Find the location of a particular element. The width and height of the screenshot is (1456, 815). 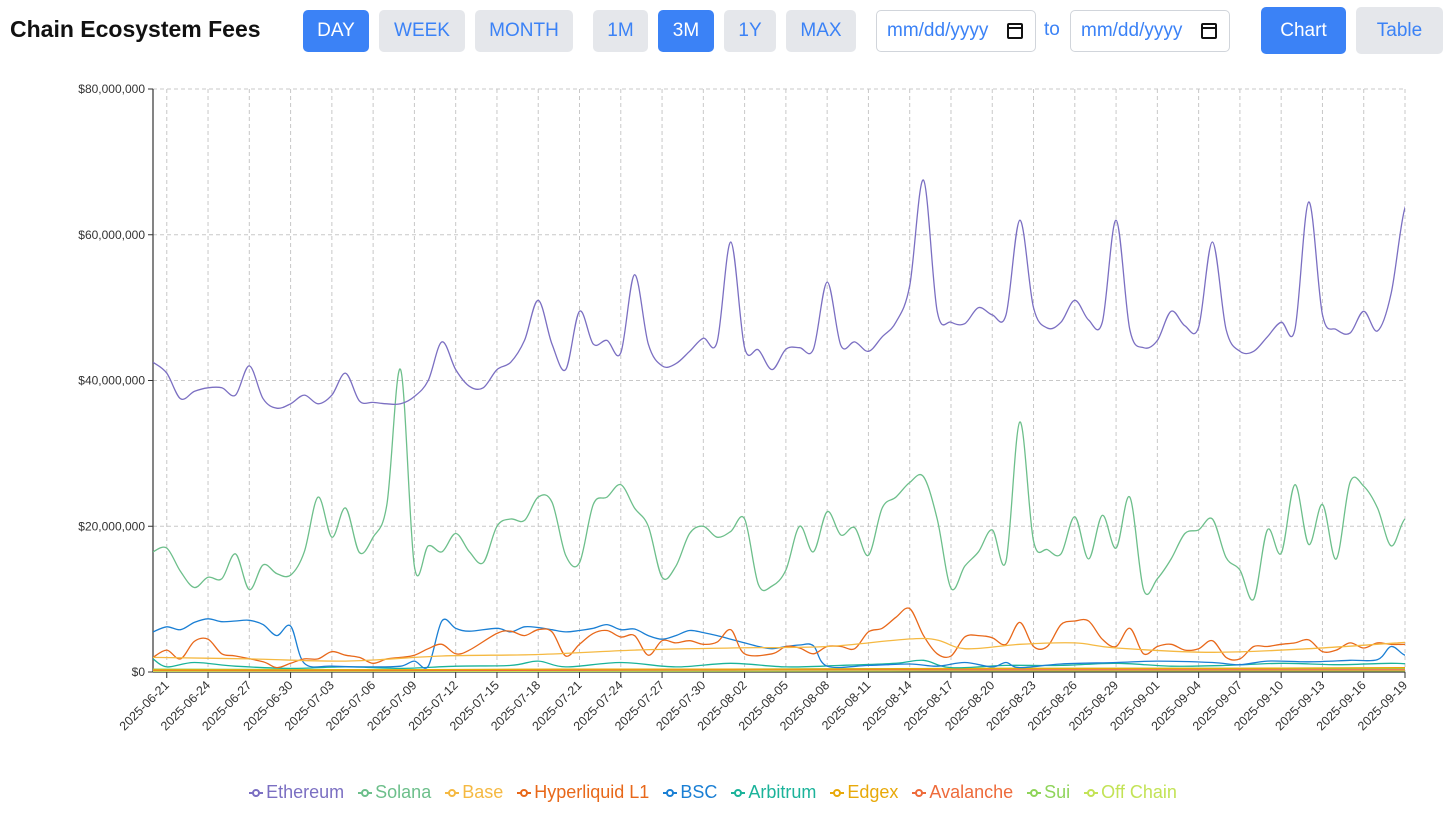

legend-label: Edgex is located at coordinates (873, 792).